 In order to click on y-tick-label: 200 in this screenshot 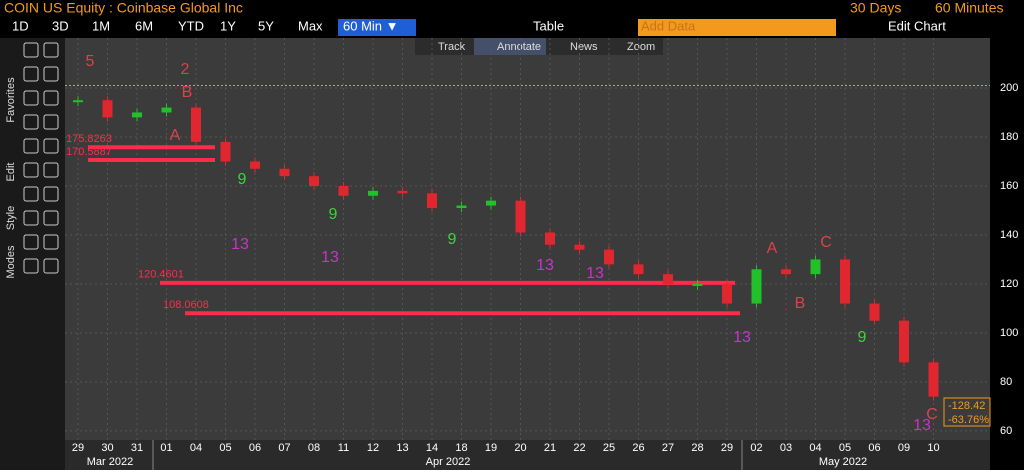, I will do `click(1009, 88)`.